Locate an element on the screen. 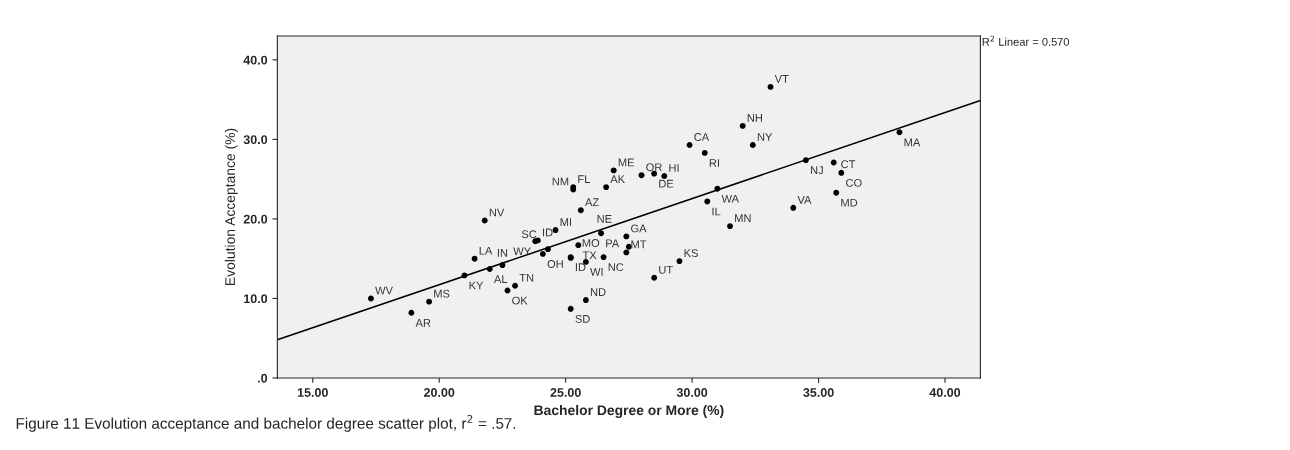  data-label: WY is located at coordinates (522, 251).